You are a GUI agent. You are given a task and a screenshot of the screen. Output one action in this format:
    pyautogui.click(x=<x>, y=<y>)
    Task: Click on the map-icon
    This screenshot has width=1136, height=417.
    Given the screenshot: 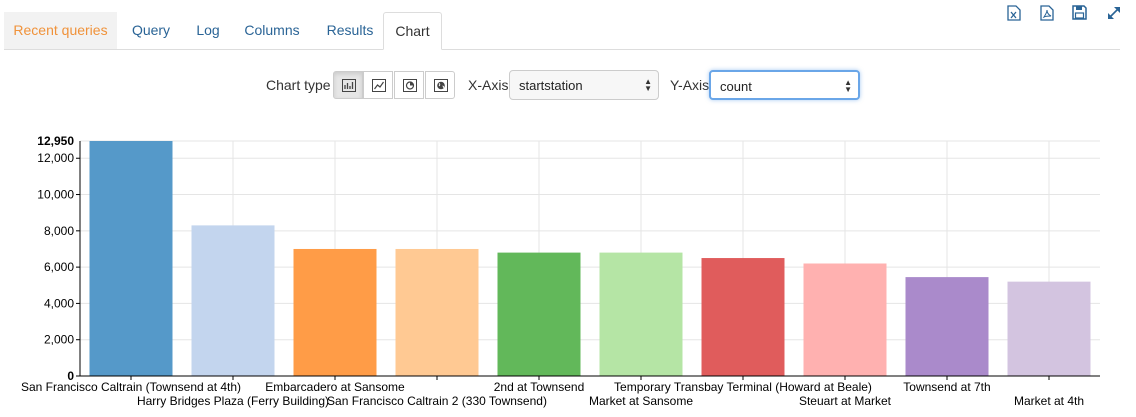 What is the action you would take?
    pyautogui.click(x=441, y=85)
    